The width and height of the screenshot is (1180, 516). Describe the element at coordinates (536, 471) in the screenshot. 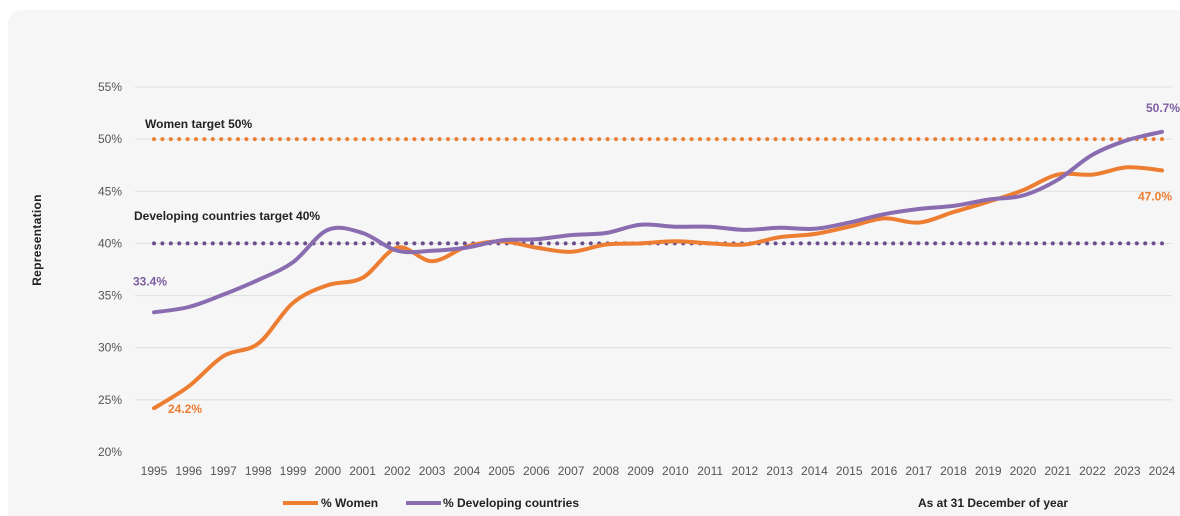

I see `x-tick-label: 2006` at that location.